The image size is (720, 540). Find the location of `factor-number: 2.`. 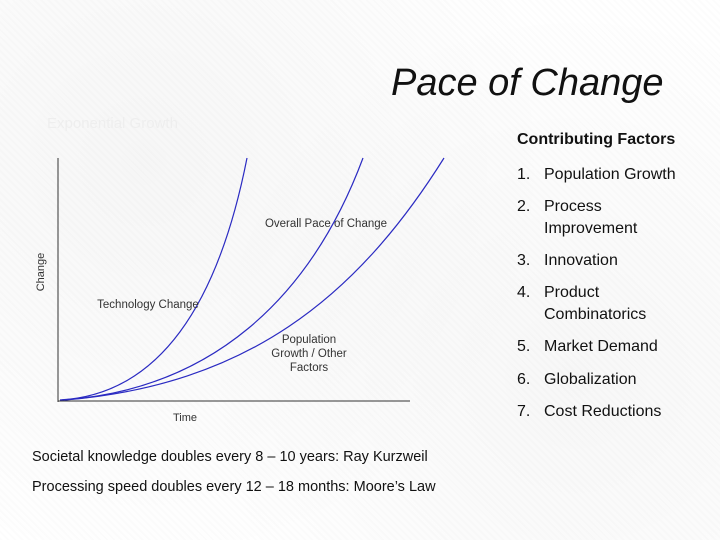

factor-number: 2. is located at coordinates (524, 206).